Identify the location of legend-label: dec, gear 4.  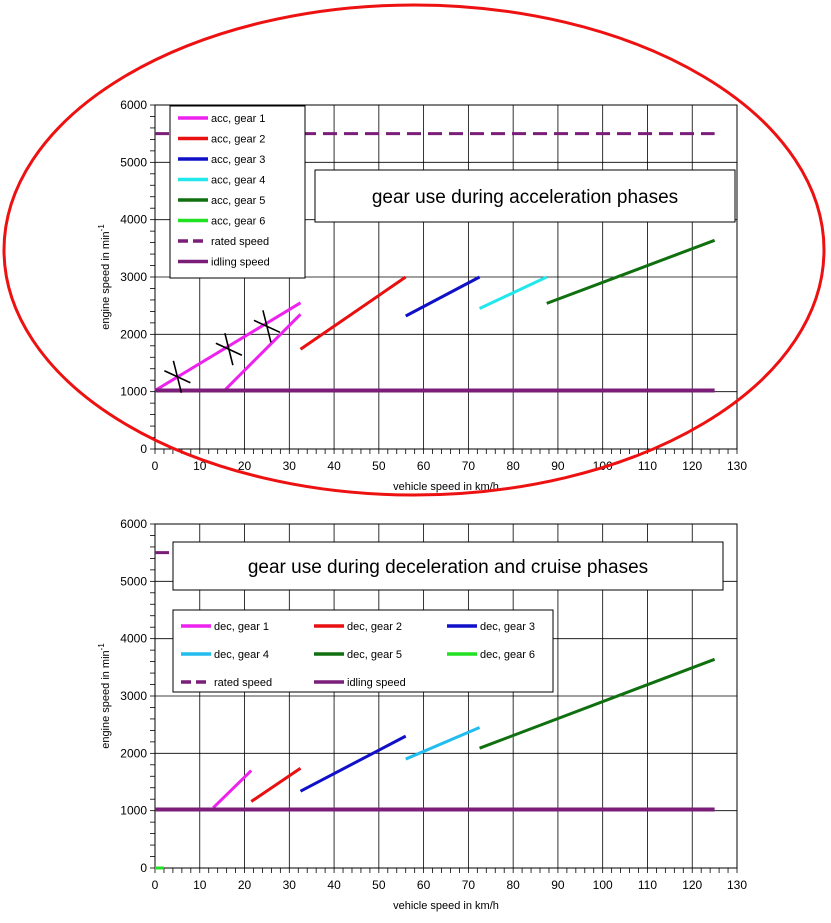
(241, 655).